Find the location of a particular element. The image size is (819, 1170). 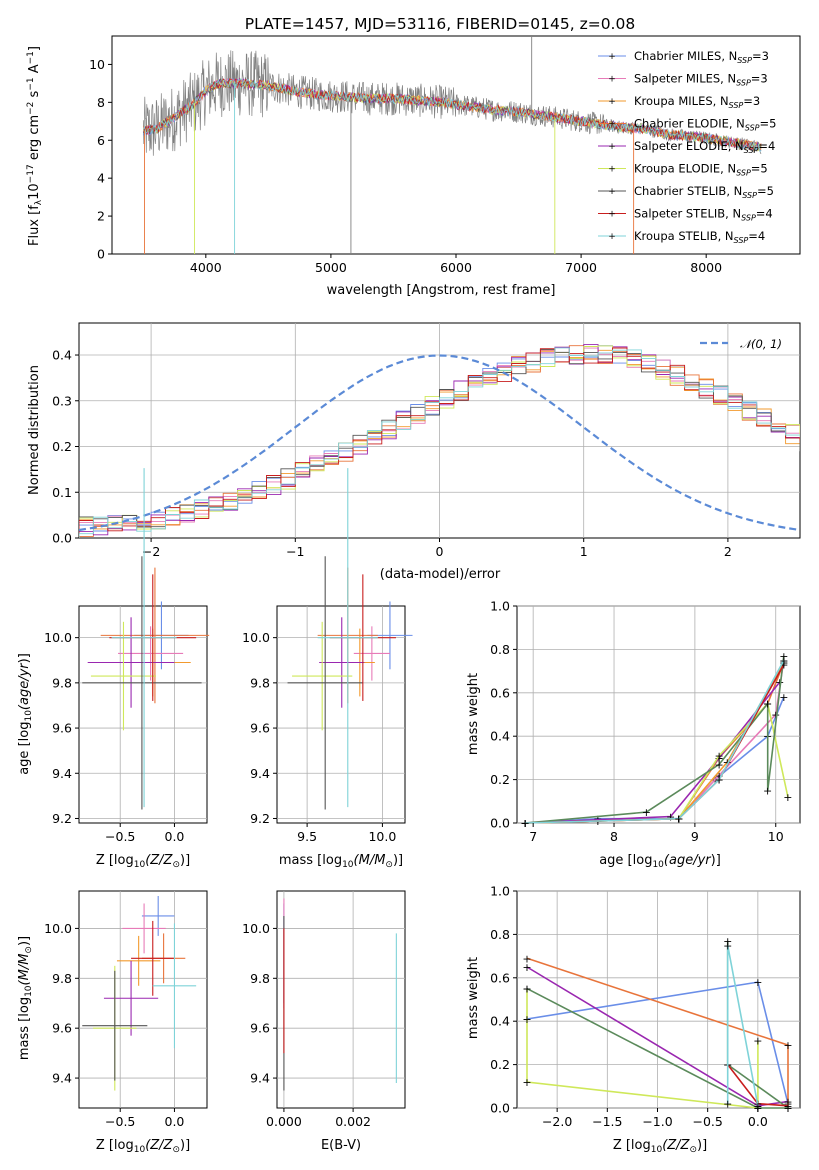

weight-vs-age-marker-6-2: + is located at coordinates (719, 764).